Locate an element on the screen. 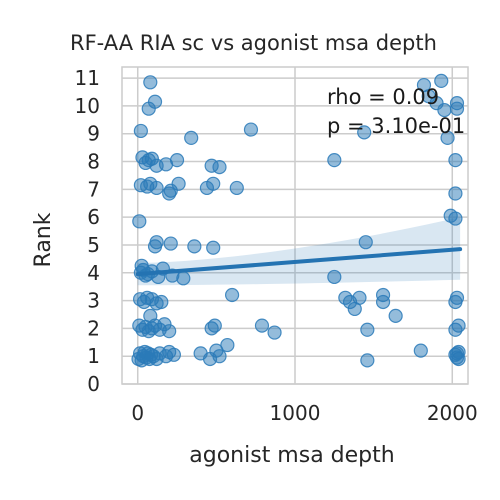 This screenshot has width=500, height=500. p-value-annotation: p = 3.10e-01 is located at coordinates (396, 126).